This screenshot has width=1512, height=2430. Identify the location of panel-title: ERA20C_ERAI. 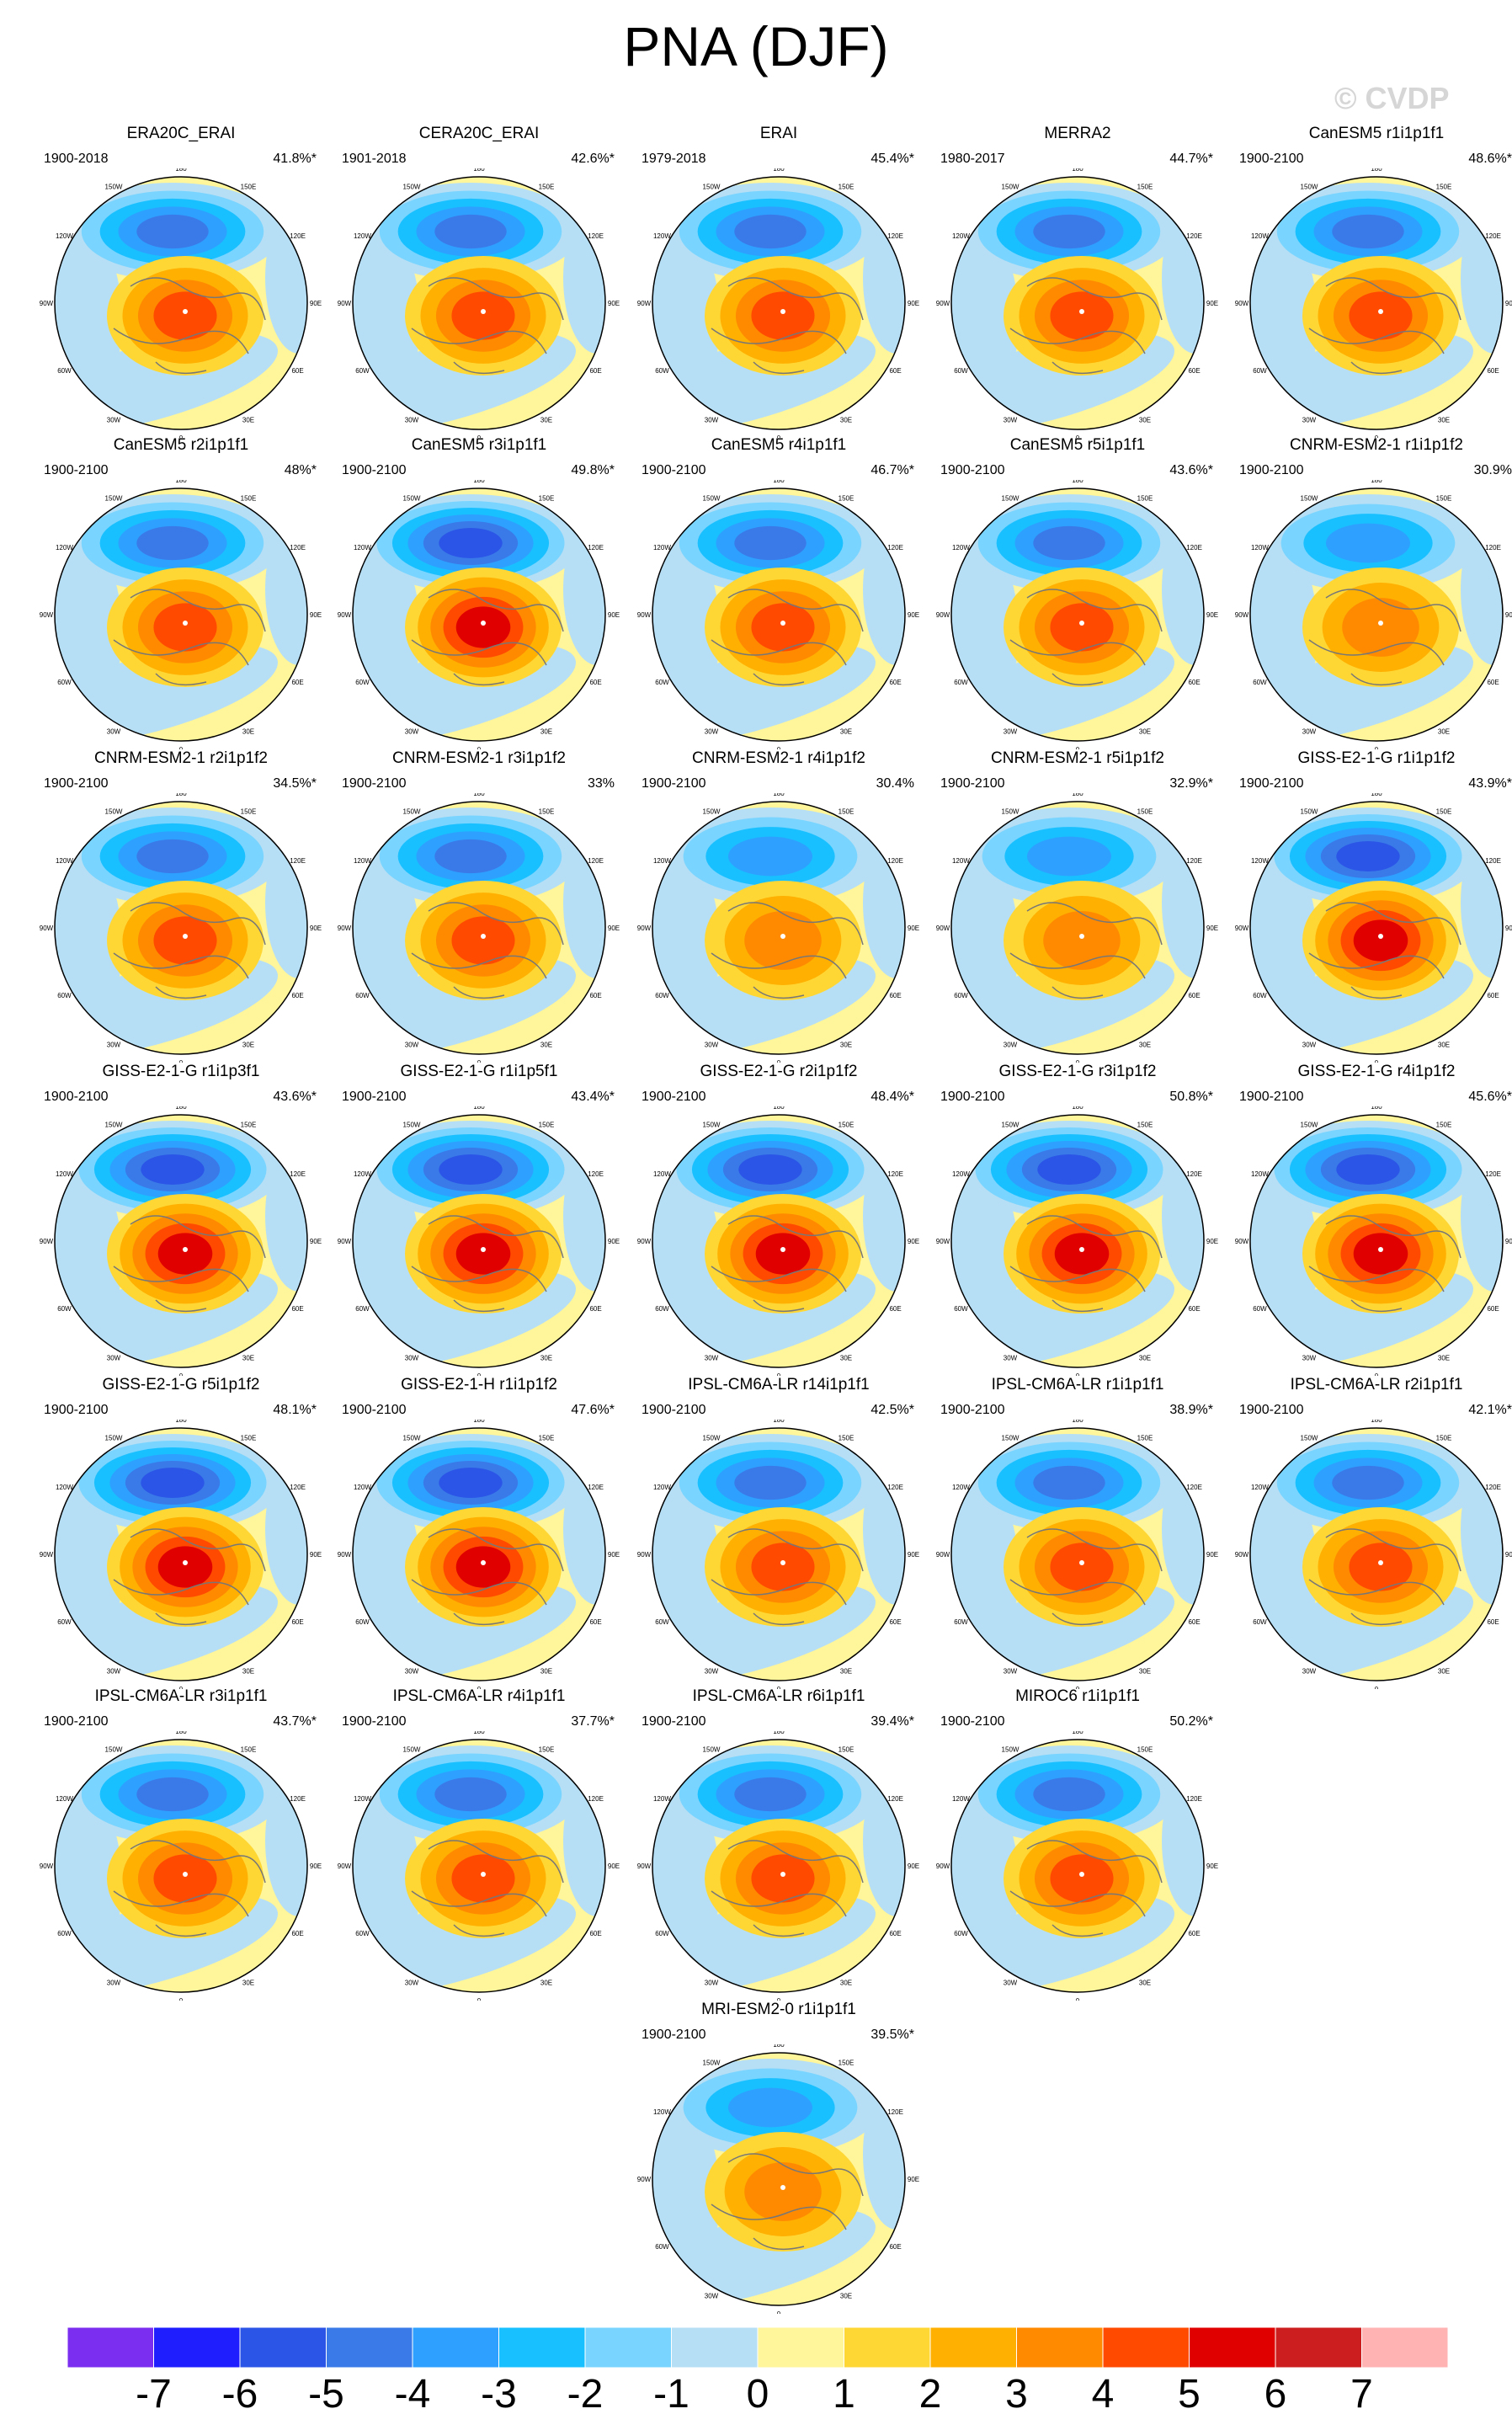
(181, 133).